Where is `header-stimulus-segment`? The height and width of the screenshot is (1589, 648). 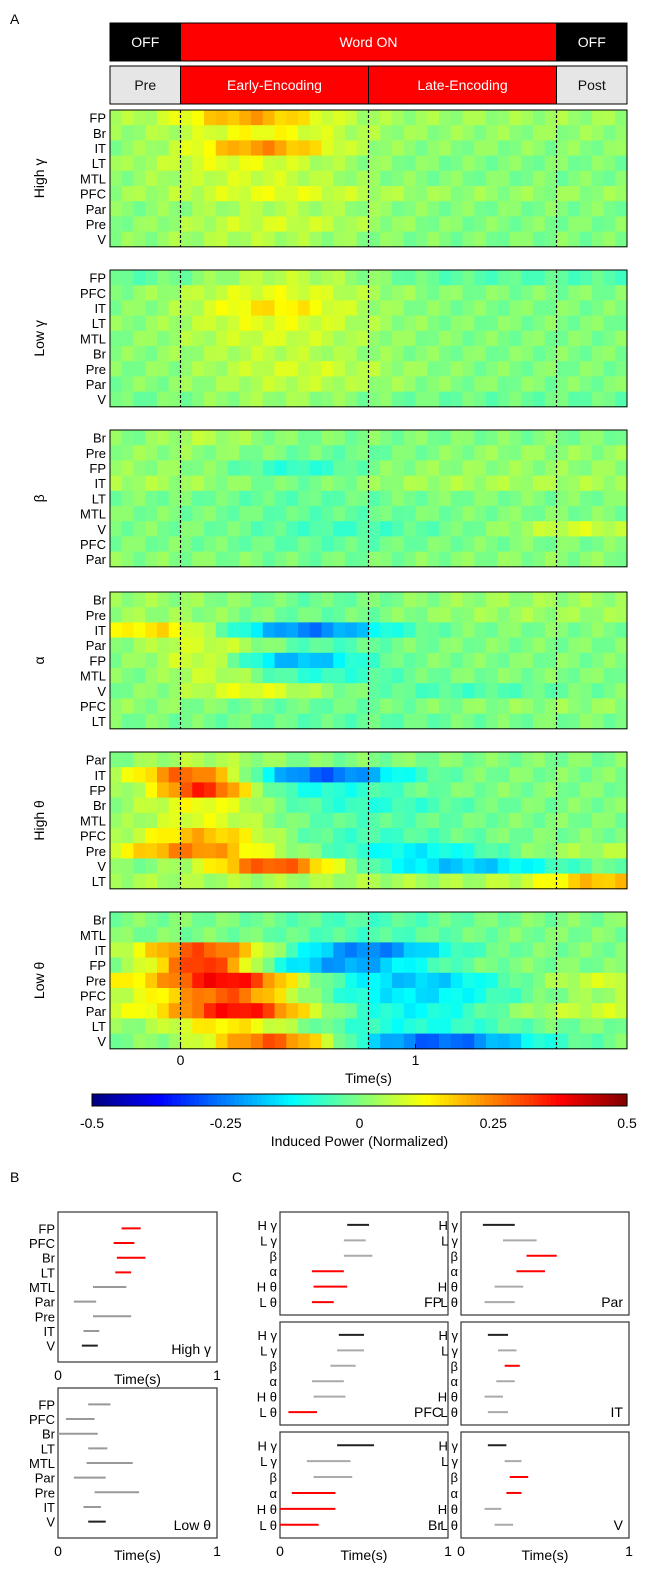 header-stimulus-segment is located at coordinates (368, 42).